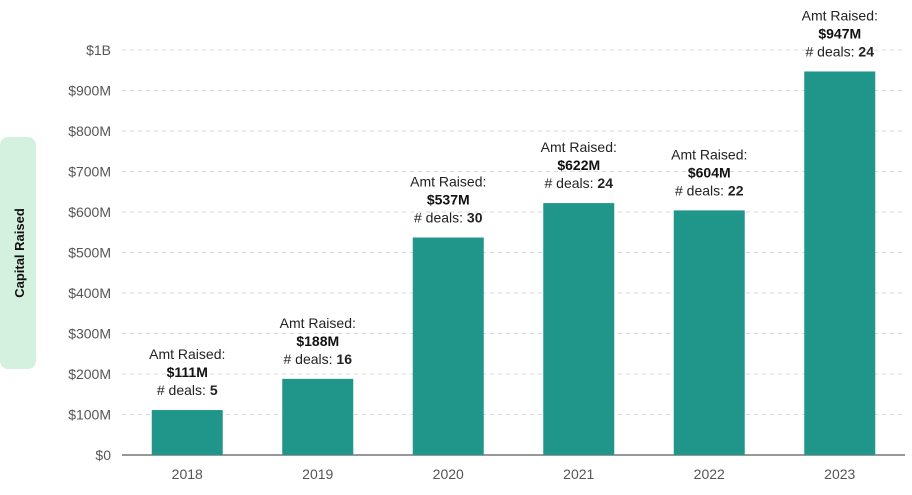 The height and width of the screenshot is (495, 912). Describe the element at coordinates (839, 474) in the screenshot. I see `x-tick-label: 2023` at that location.